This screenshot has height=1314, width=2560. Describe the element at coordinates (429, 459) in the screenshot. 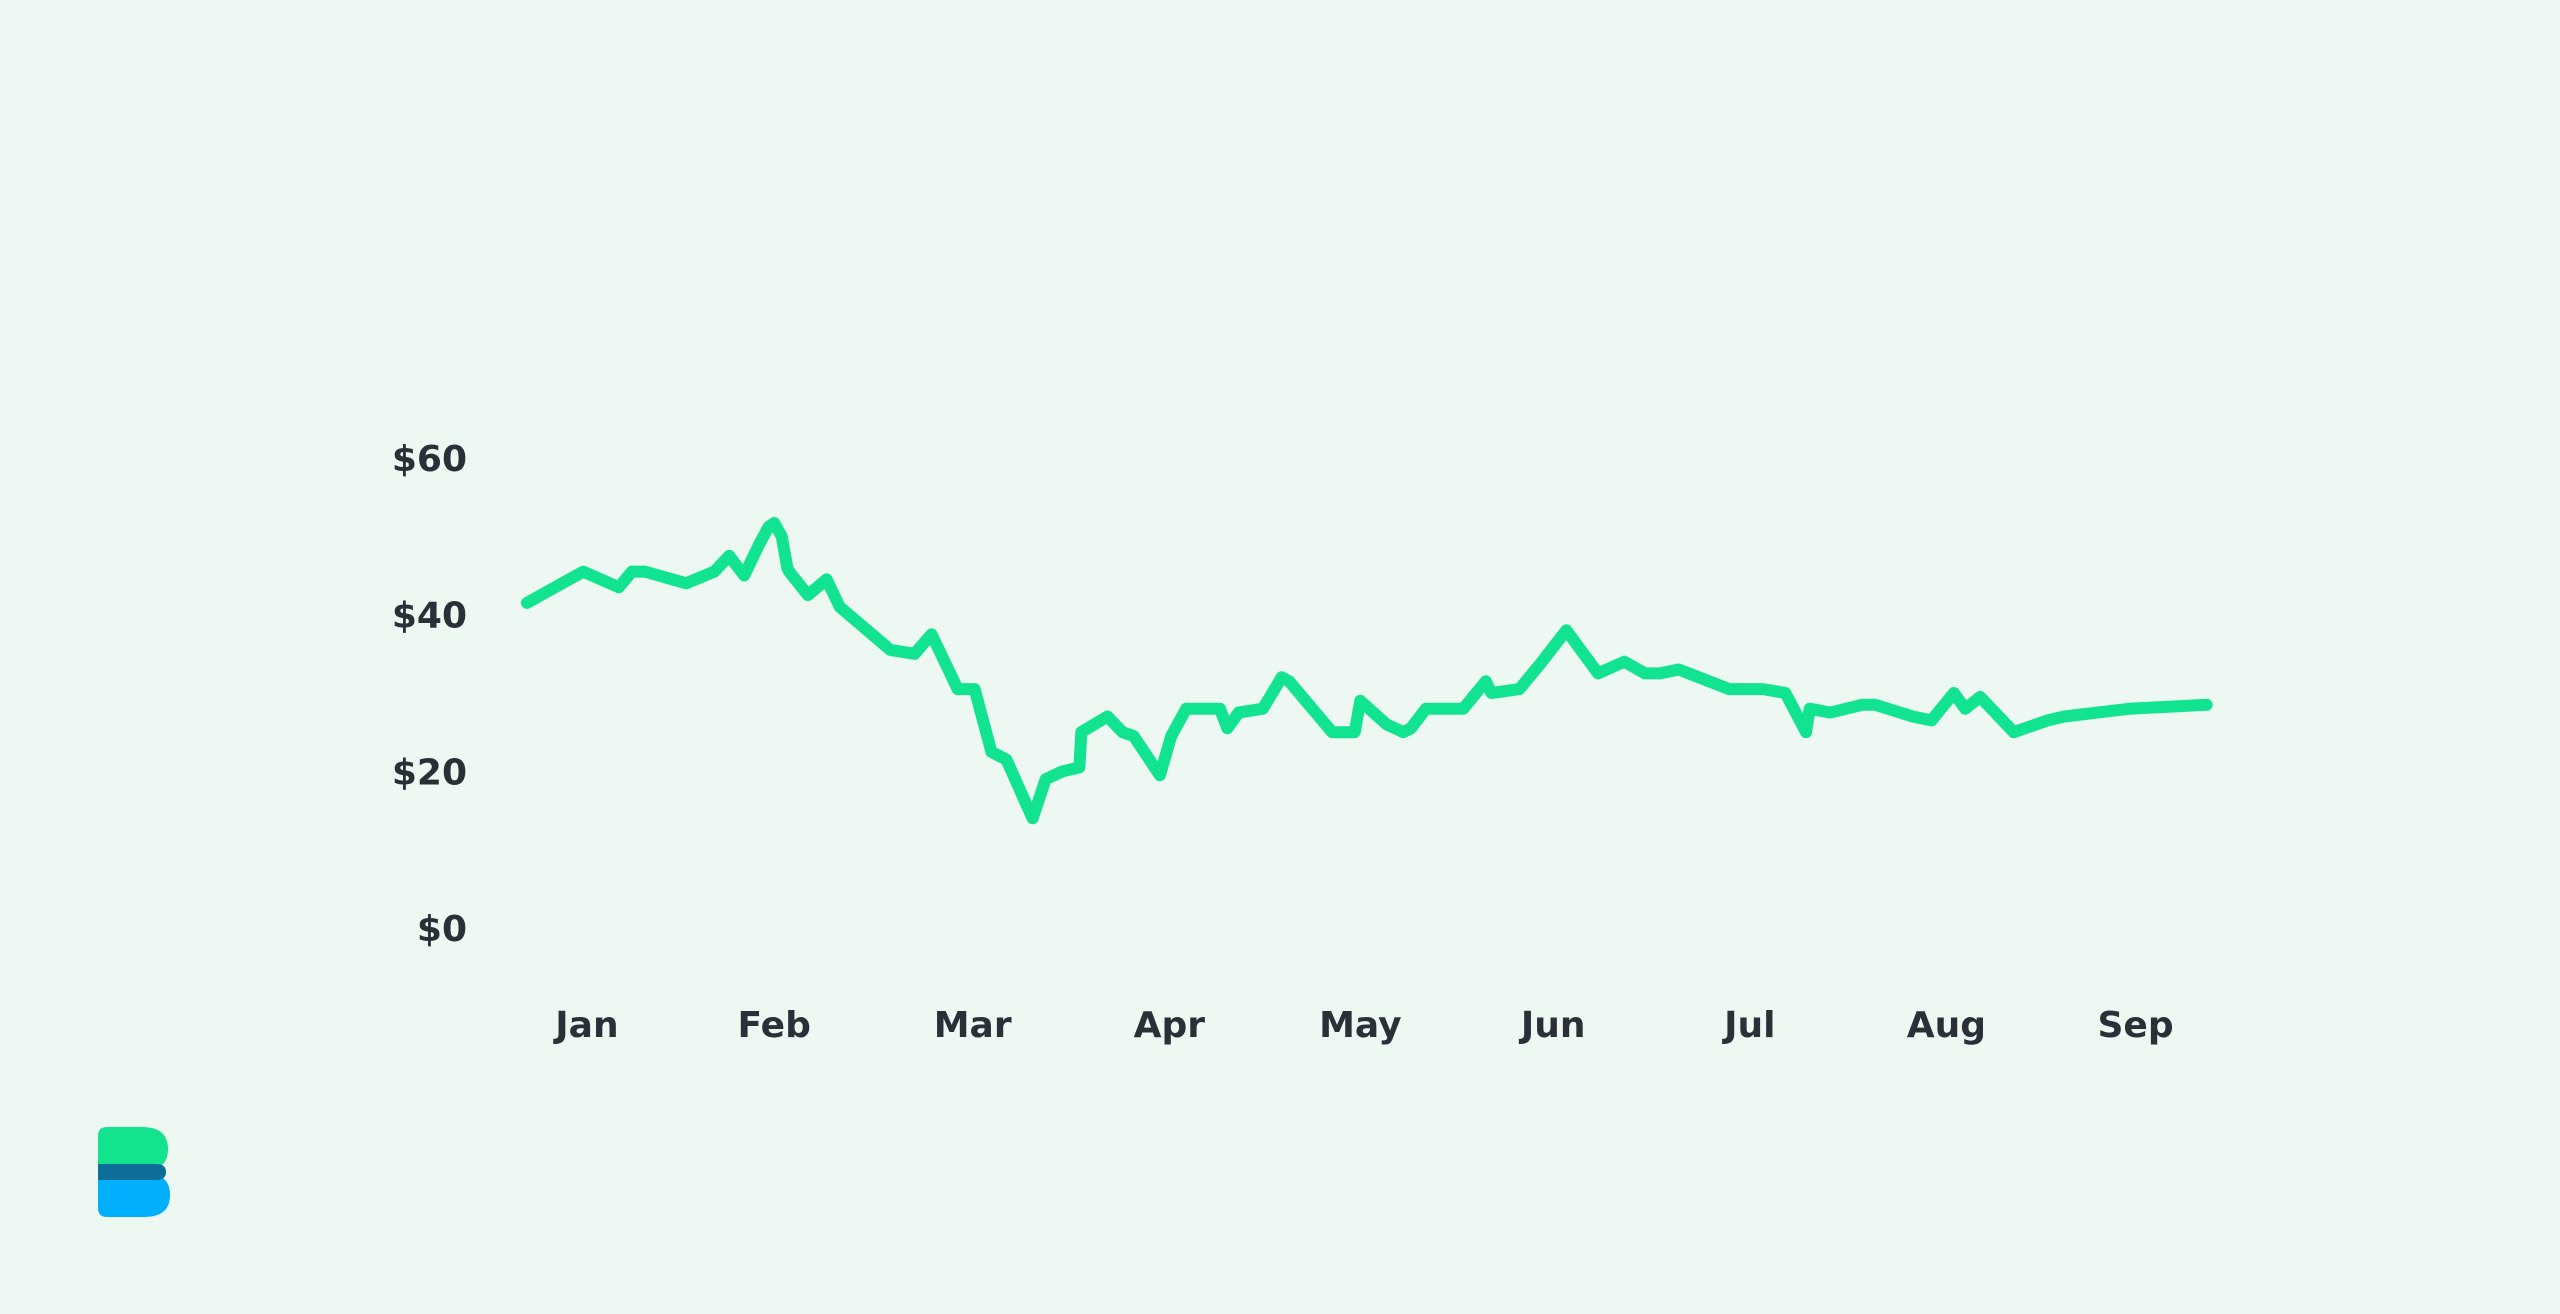

I see `y-tick-label: $60` at that location.